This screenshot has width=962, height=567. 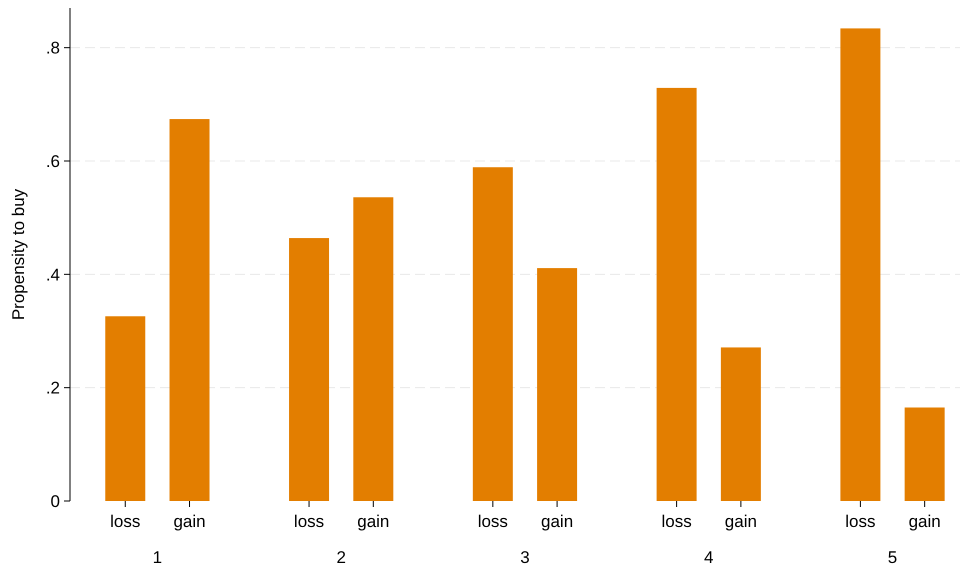 I want to click on y-tick-label: 0, so click(x=55, y=501).